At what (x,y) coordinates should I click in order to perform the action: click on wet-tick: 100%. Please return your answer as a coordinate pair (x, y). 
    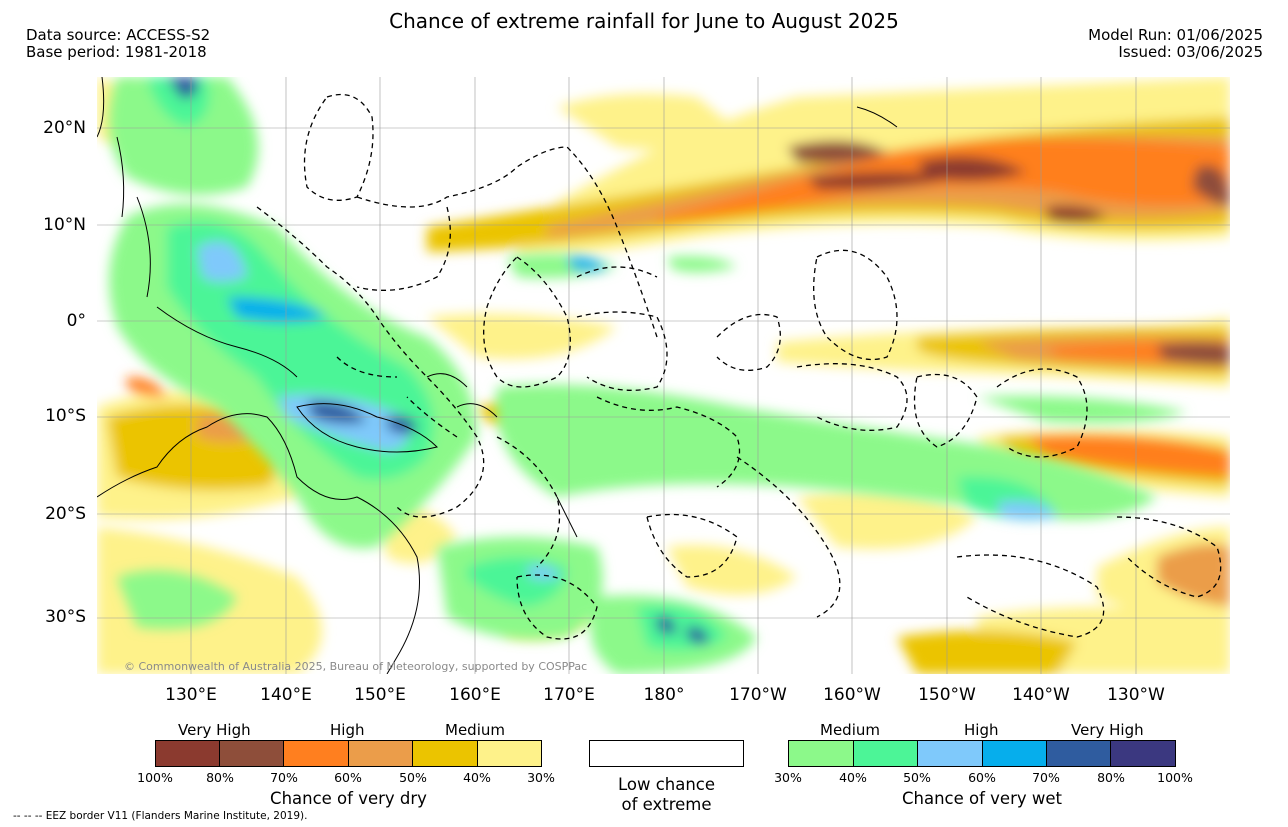
    Looking at the image, I should click on (1175, 777).